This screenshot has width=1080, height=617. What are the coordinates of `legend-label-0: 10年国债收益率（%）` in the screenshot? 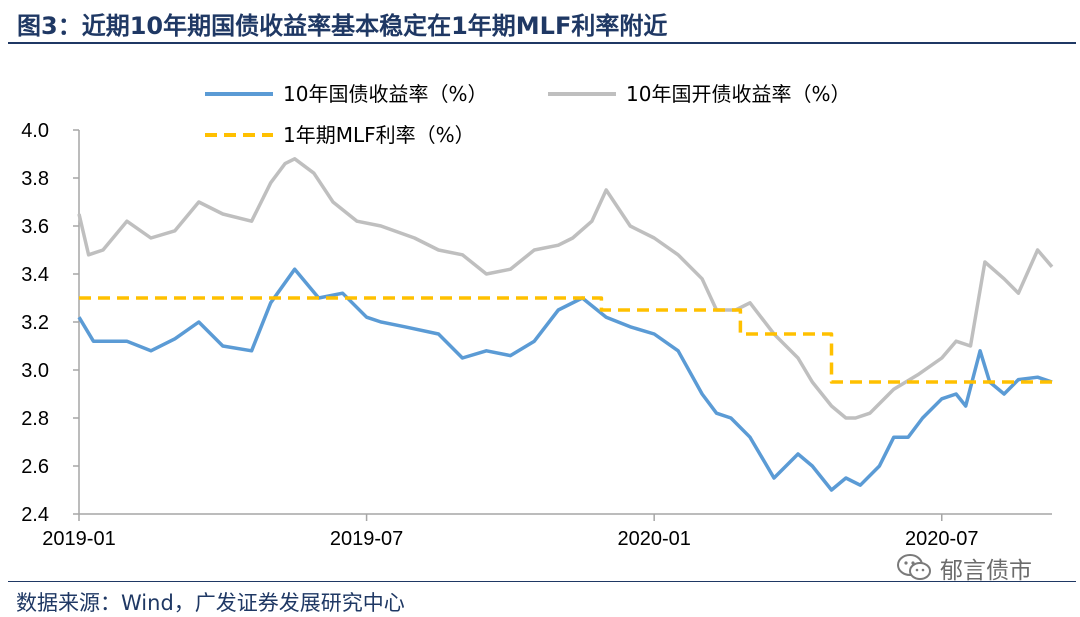 It's located at (385, 94).